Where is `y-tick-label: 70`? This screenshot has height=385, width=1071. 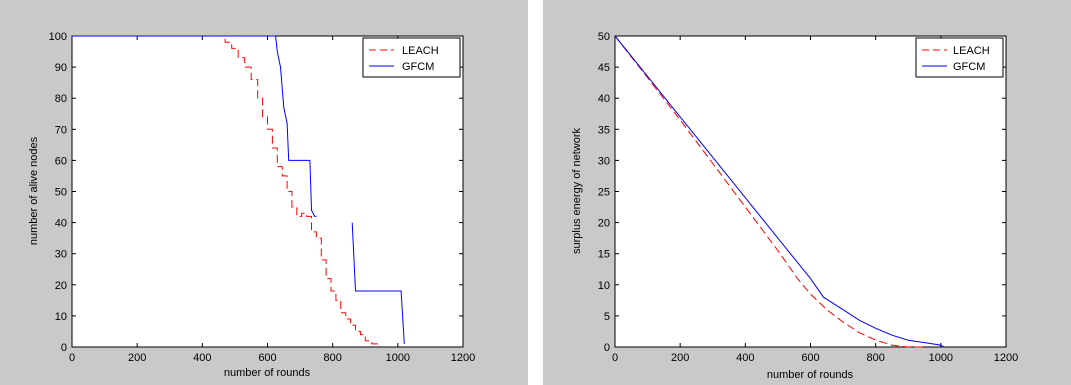 y-tick-label: 70 is located at coordinates (61, 130).